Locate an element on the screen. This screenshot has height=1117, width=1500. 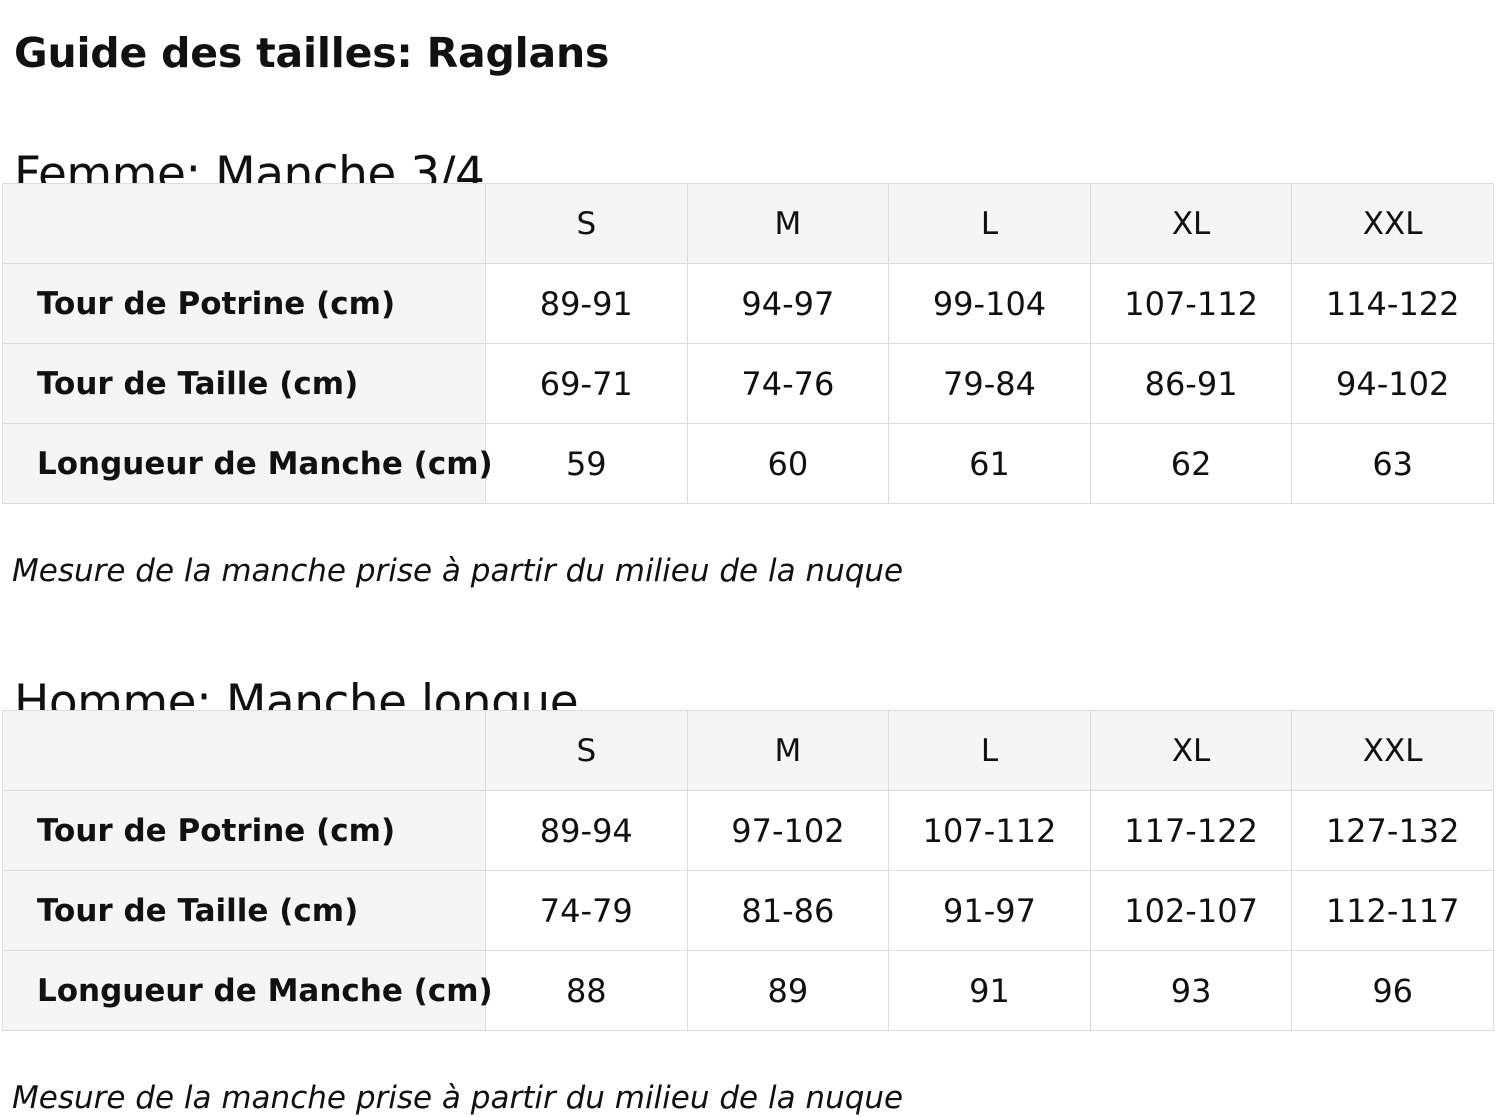
cell-waist-m: 81-86 is located at coordinates (788, 910).